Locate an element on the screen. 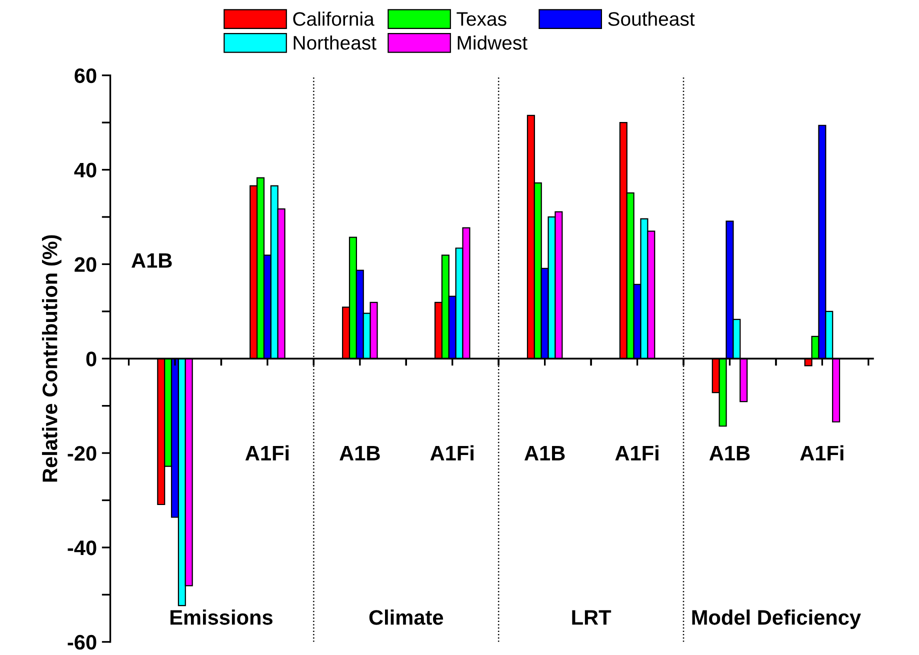 The image size is (919, 655). legend-label: Midwest is located at coordinates (493, 42).